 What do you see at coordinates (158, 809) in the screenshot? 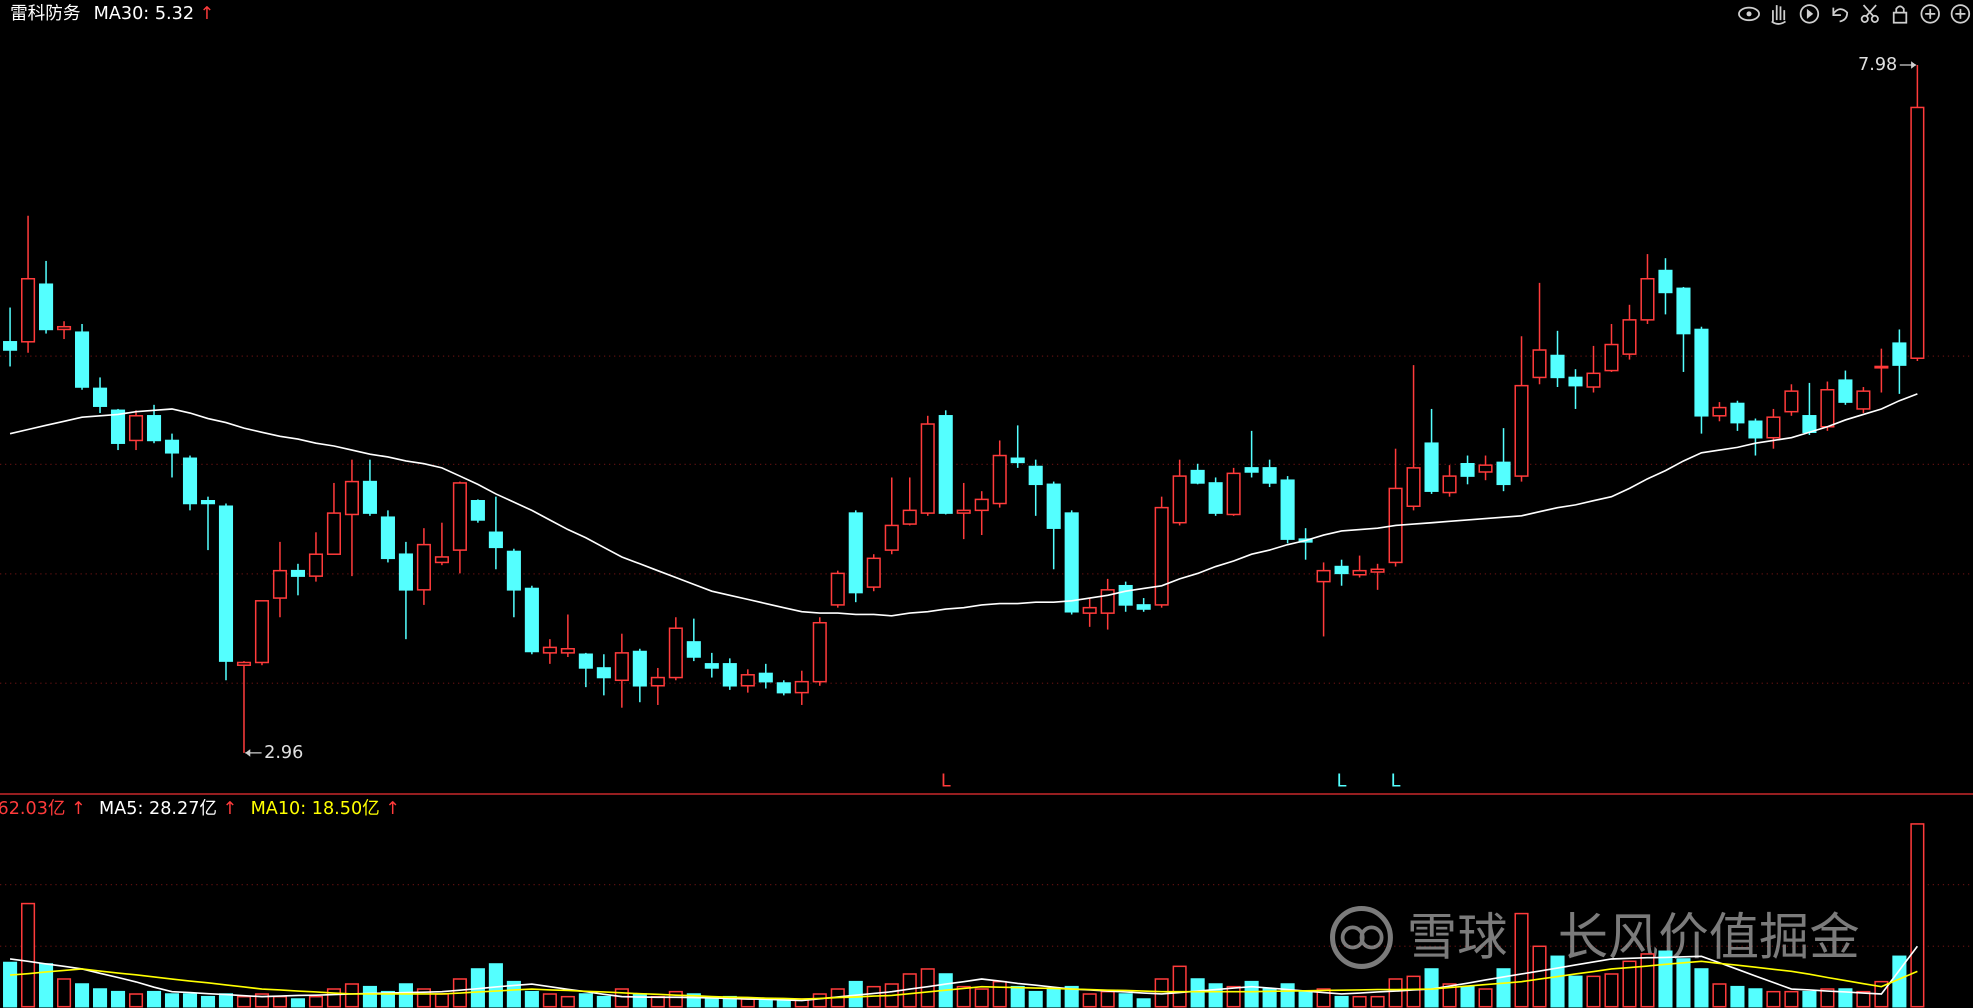
I see `ma5-legend: MA5: 28.27亿` at bounding box center [158, 809].